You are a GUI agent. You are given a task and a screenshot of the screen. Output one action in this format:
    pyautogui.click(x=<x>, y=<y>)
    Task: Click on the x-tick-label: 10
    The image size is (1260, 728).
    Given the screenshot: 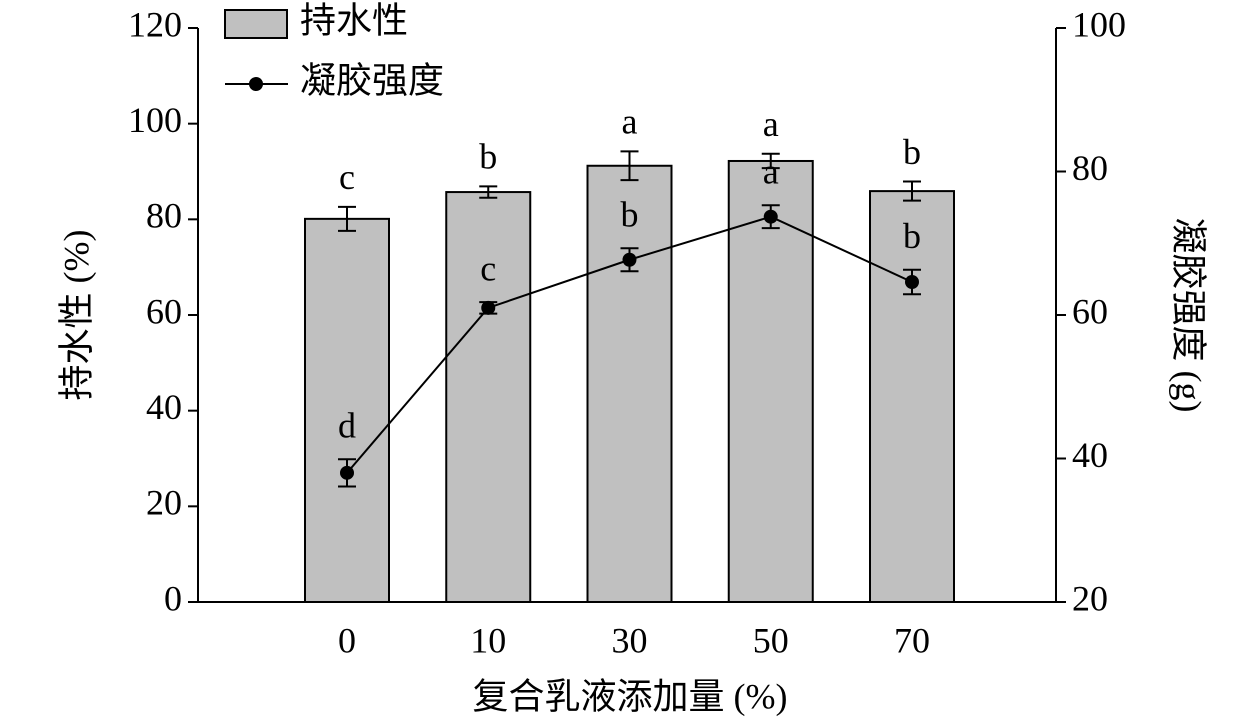 What is the action you would take?
    pyautogui.click(x=488, y=640)
    